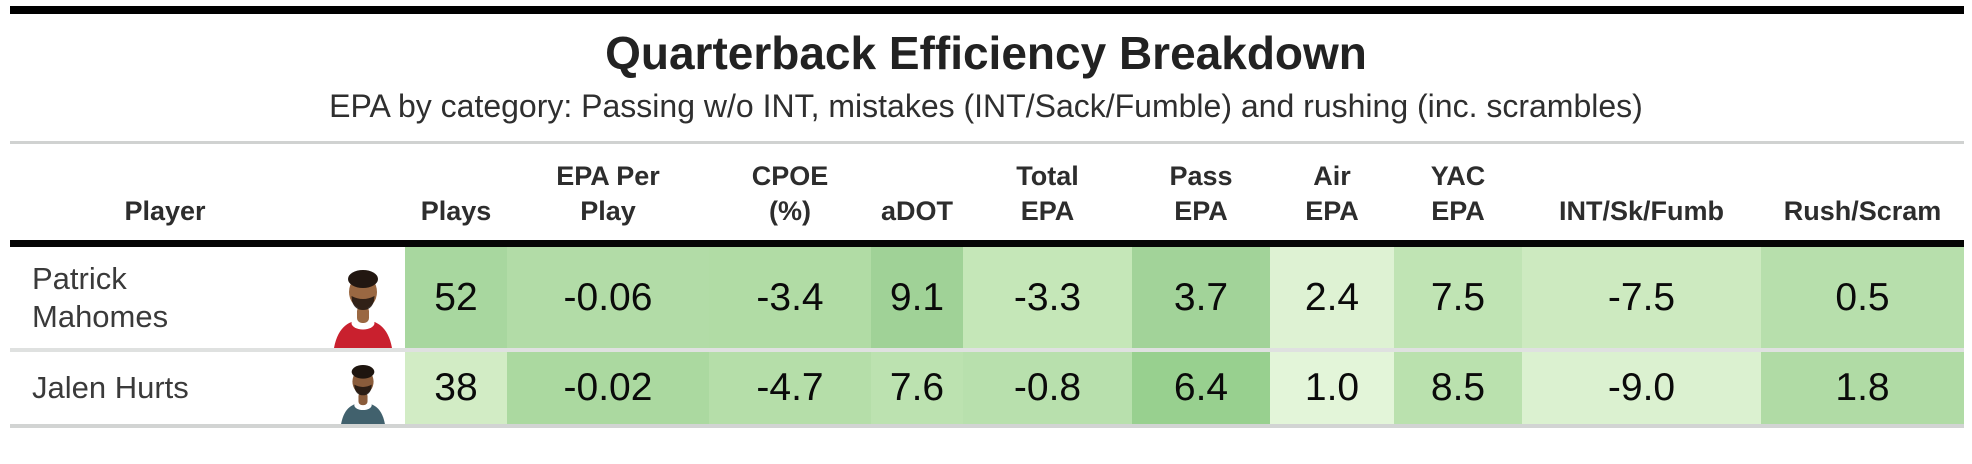 This screenshot has width=1972, height=464. I want to click on column-header-rush-scram: Rush/Scram, so click(1862, 211).